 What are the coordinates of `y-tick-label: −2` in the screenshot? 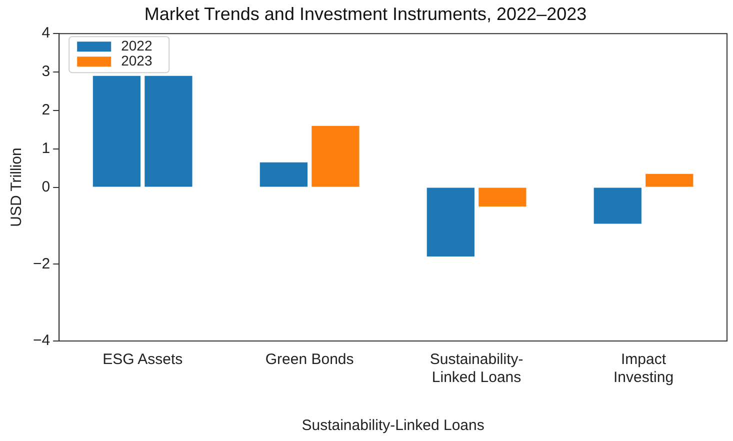 It's located at (41, 263).